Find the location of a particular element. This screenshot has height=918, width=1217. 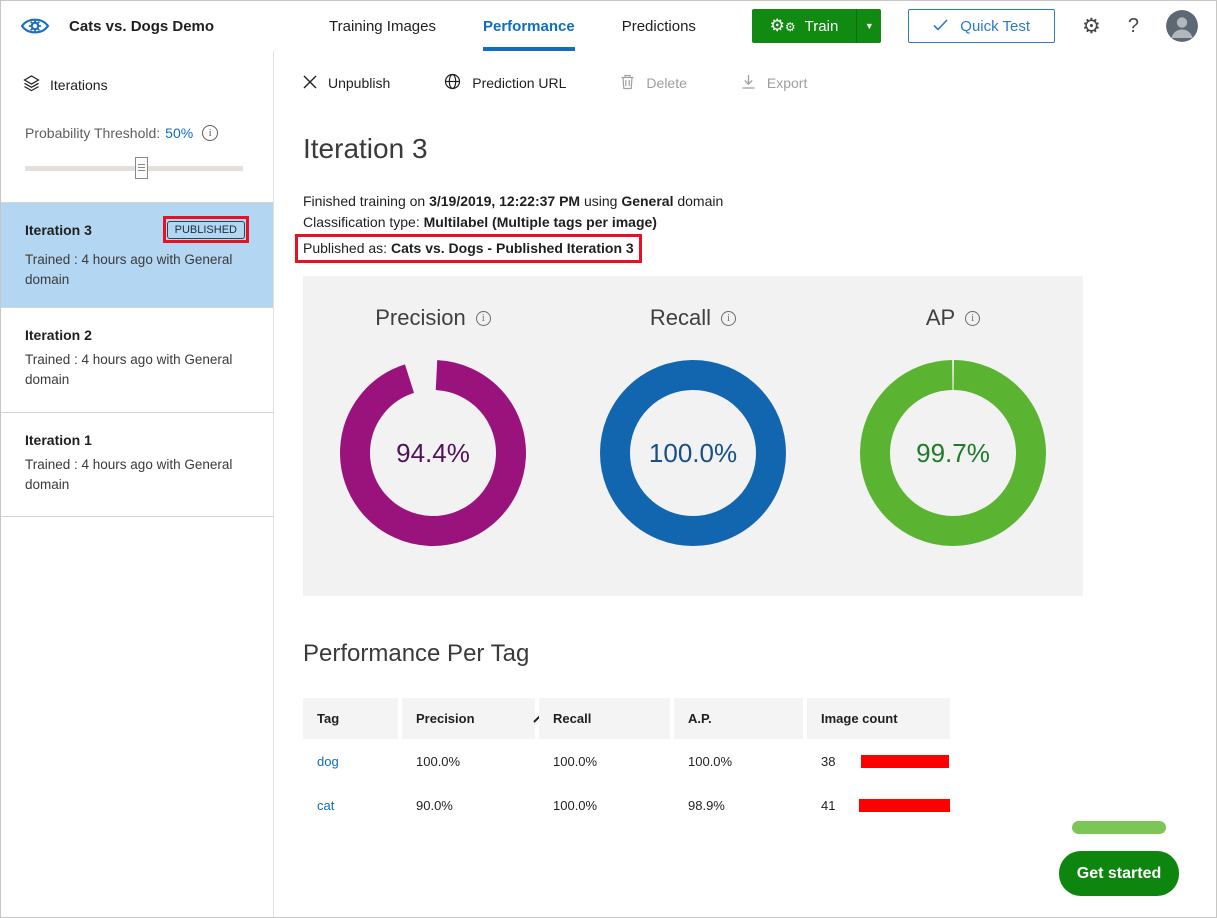

prediction-url-button: Prediction URL is located at coordinates (505, 83).